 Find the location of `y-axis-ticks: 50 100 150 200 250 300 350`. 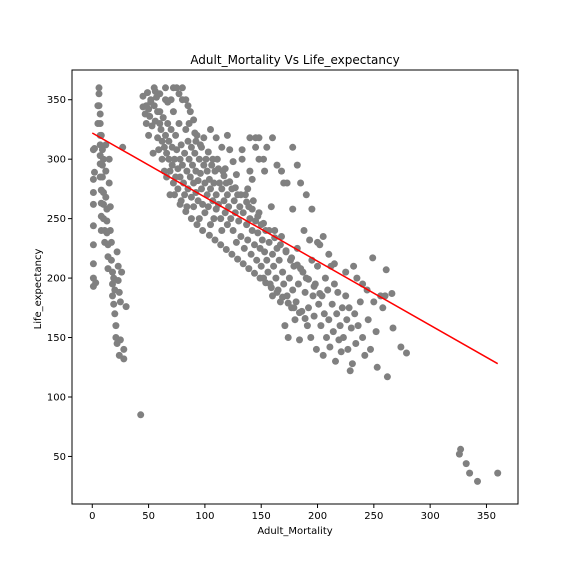

y-axis-ticks: 50 100 150 200 250 300 350 is located at coordinates (59, 279).